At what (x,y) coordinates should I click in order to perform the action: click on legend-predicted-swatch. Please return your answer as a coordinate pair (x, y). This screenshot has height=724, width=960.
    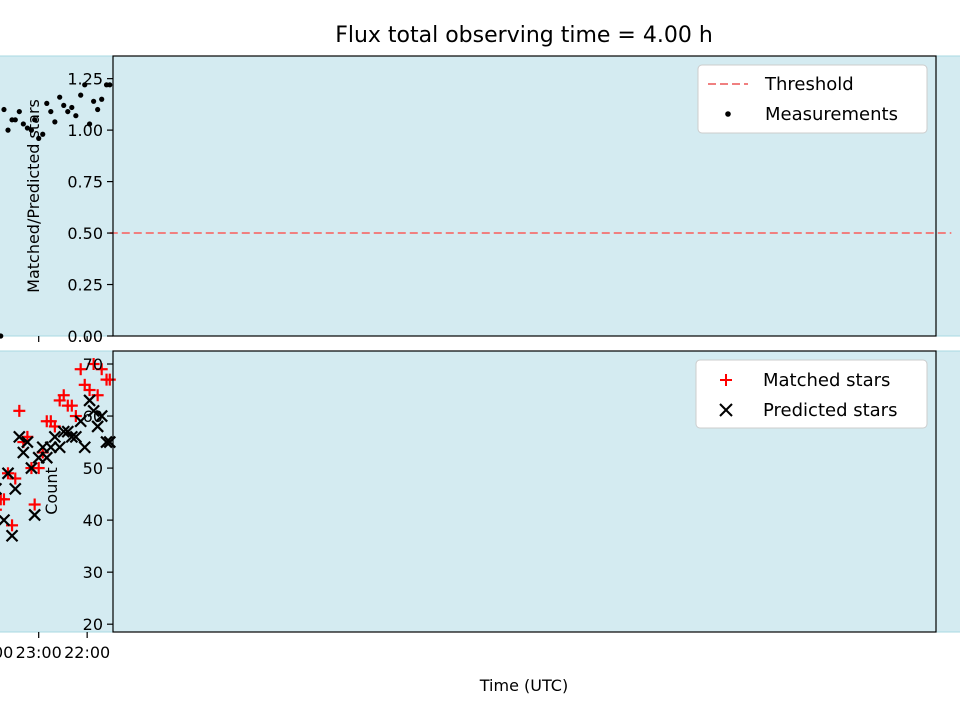
    Looking at the image, I should click on (726, 410).